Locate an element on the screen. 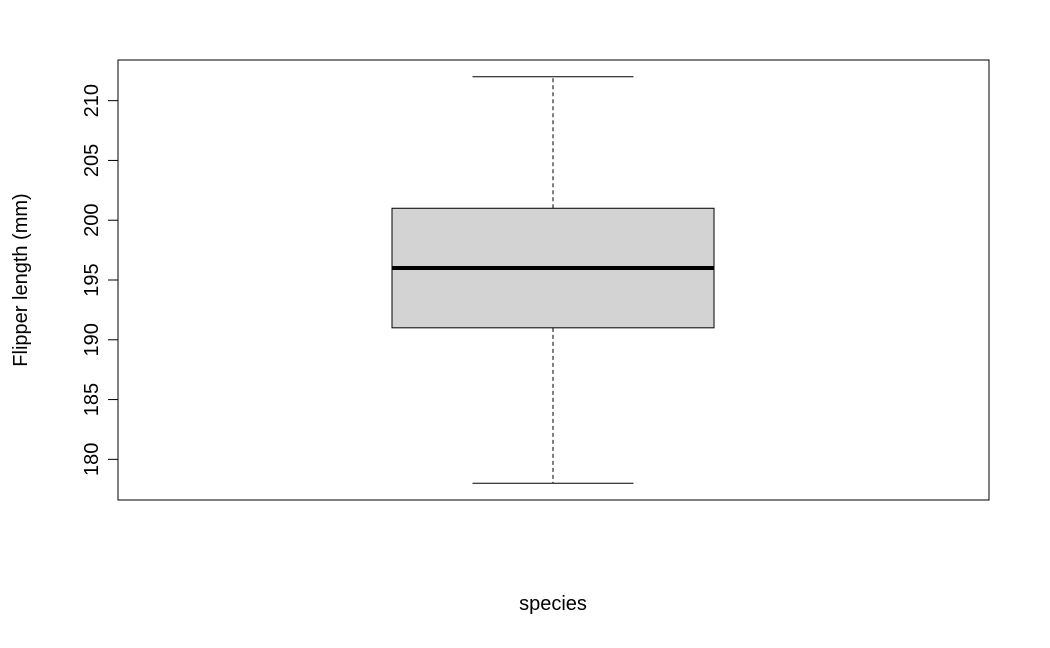 The image size is (1050, 648). y-axis: 180 185 190 195 200 205 210 is located at coordinates (100, 280).